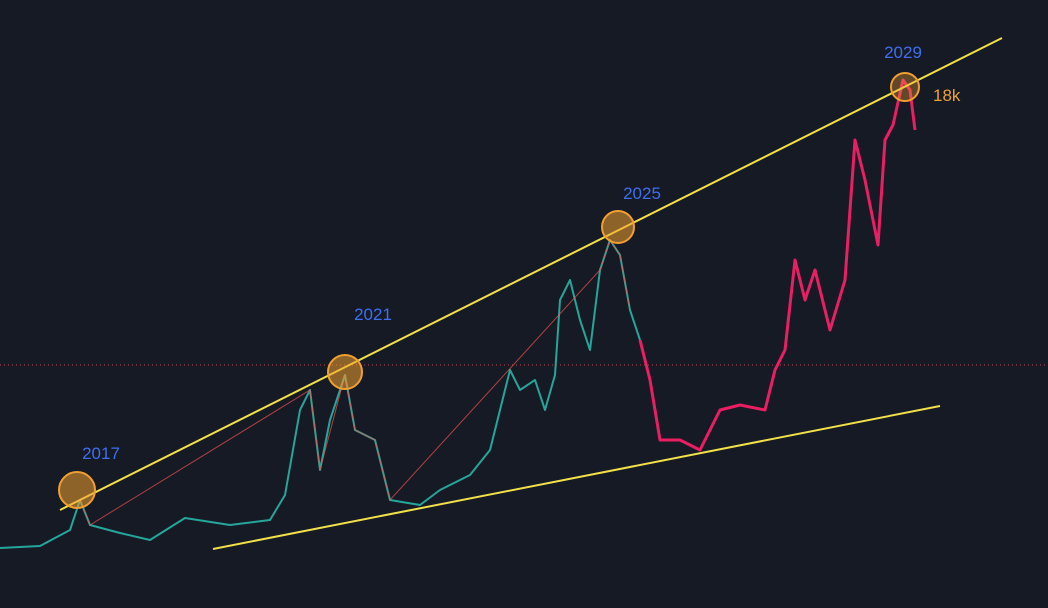 The image size is (1048, 608). I want to click on year-label: 2025, so click(642, 193).